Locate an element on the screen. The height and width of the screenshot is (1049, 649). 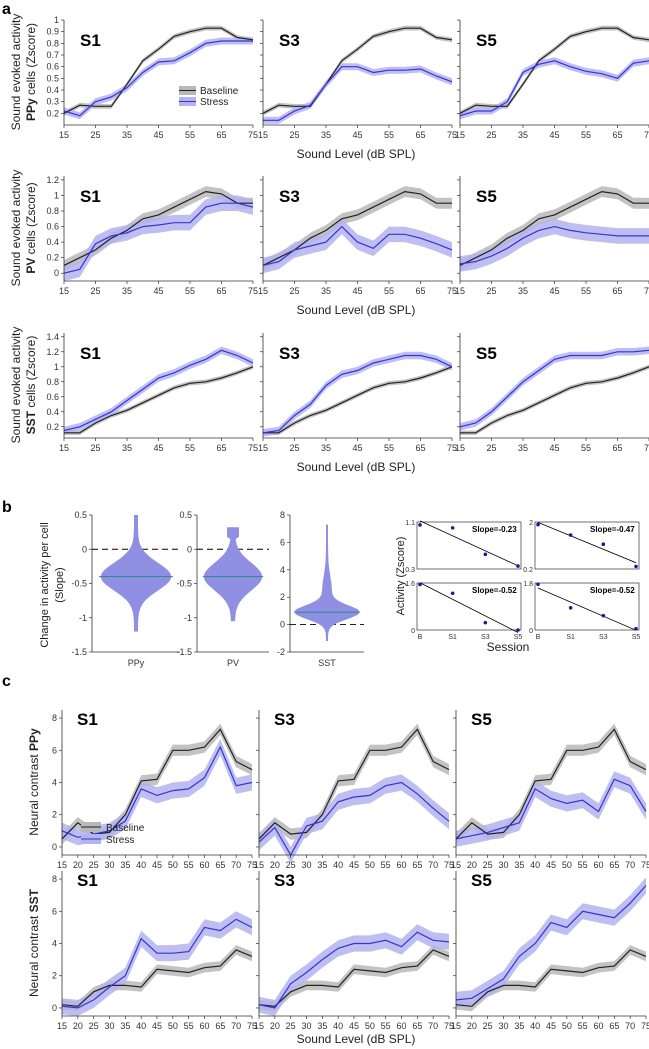
y-tick-label: 6 is located at coordinates (282, 542).